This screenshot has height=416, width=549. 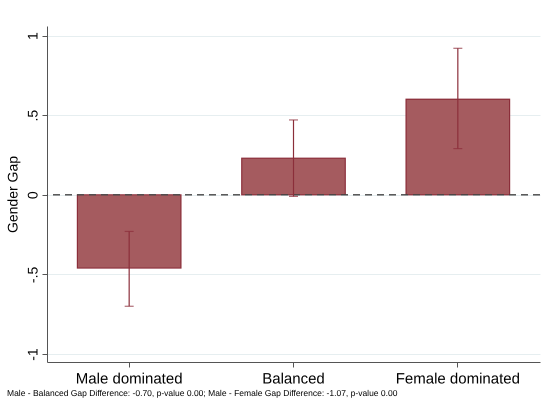 What do you see at coordinates (293, 379) in the screenshot?
I see `x-tick-label: Balanced` at bounding box center [293, 379].